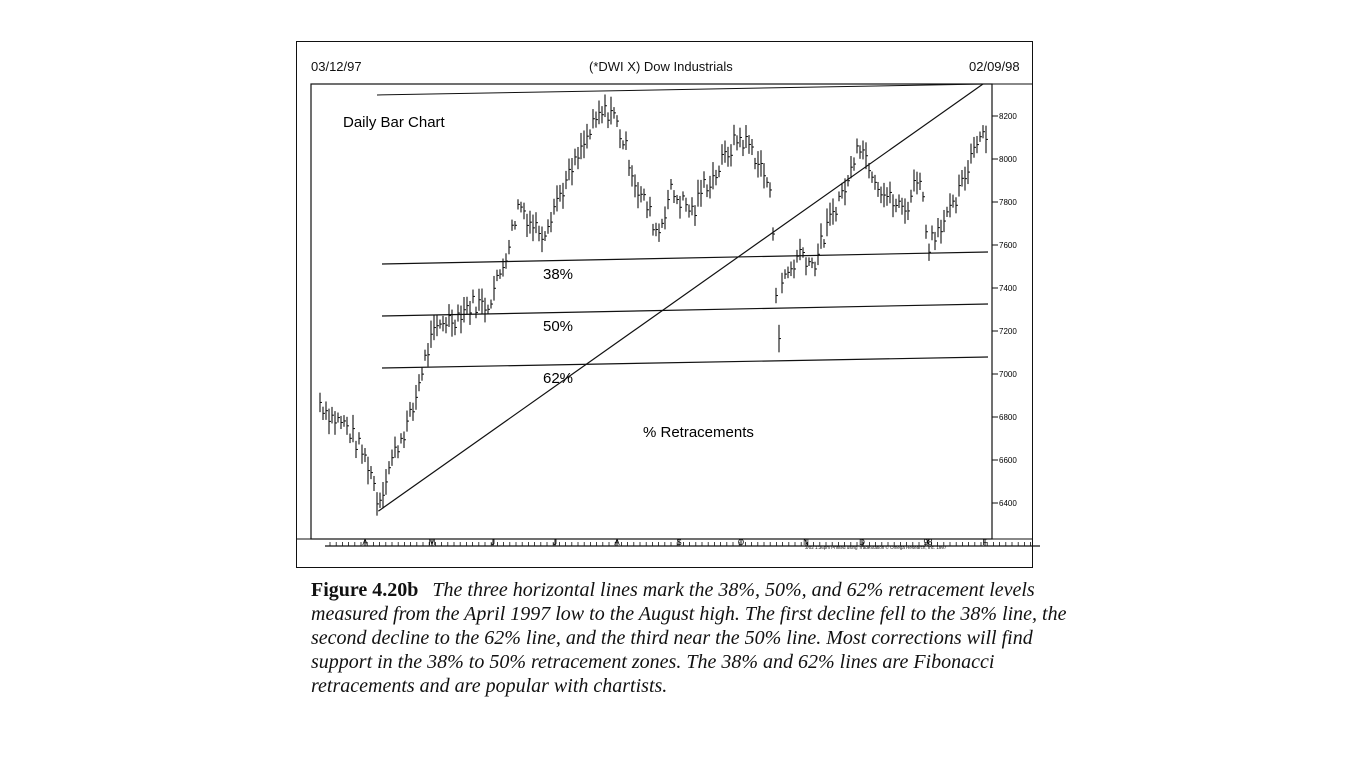 This screenshot has width=1366, height=768. Describe the element at coordinates (394, 122) in the screenshot. I see `chart-subtitle: Daily Bar Chart` at that location.